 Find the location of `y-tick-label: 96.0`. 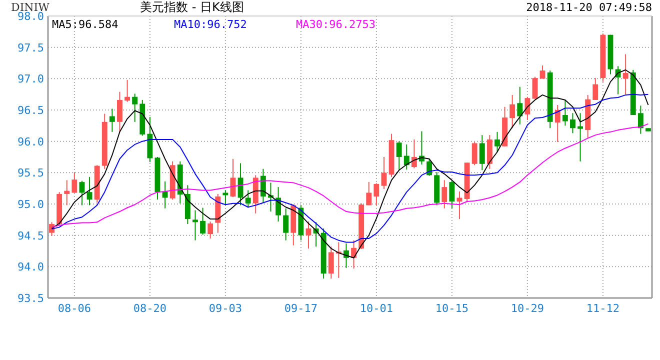

y-tick-label: 96.0 is located at coordinates (31, 141).